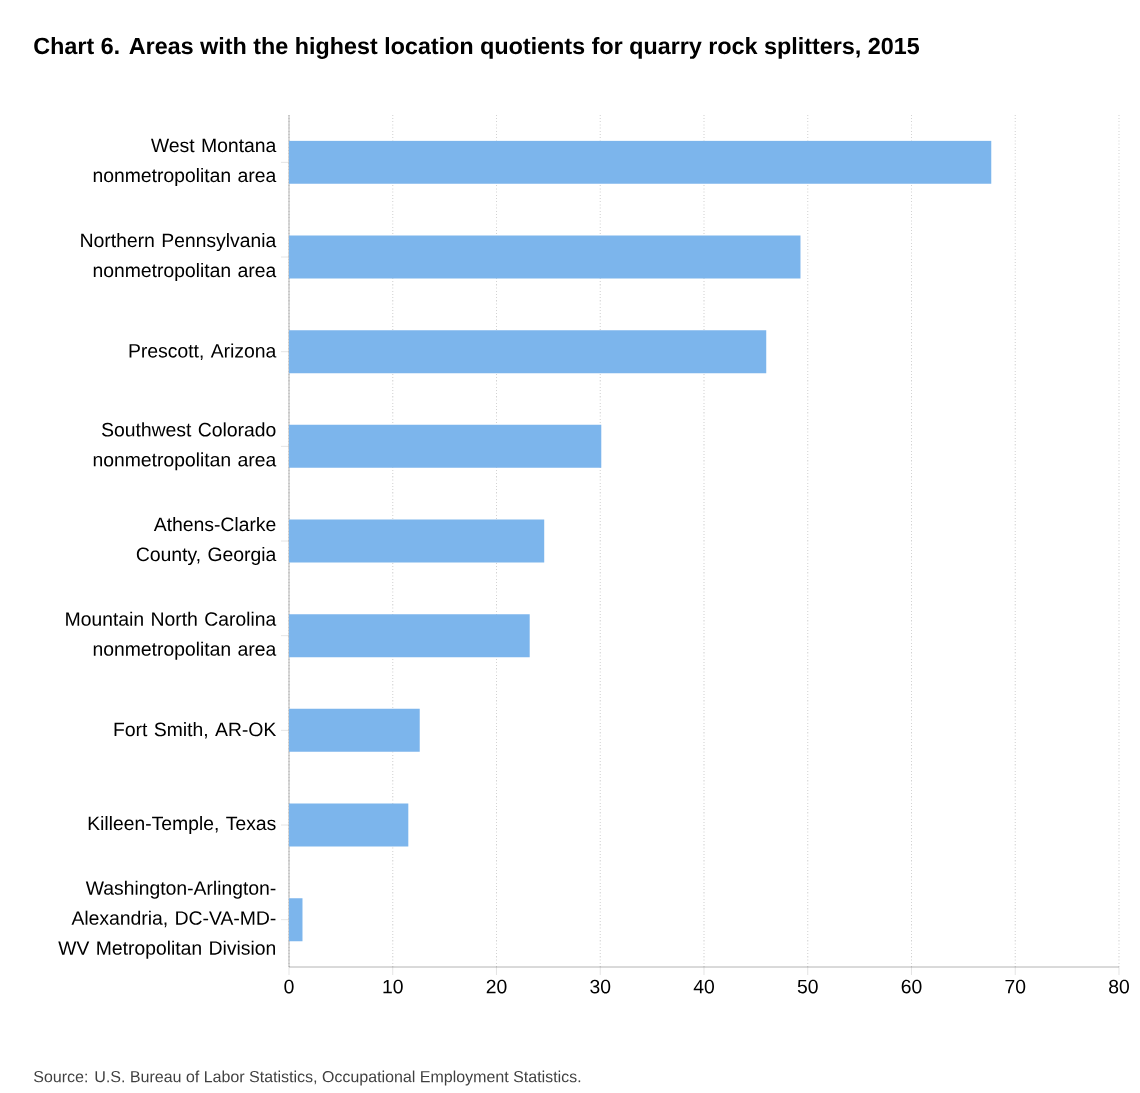 The width and height of the screenshot is (1140, 1093). I want to click on x-tick-label: 0, so click(289, 986).